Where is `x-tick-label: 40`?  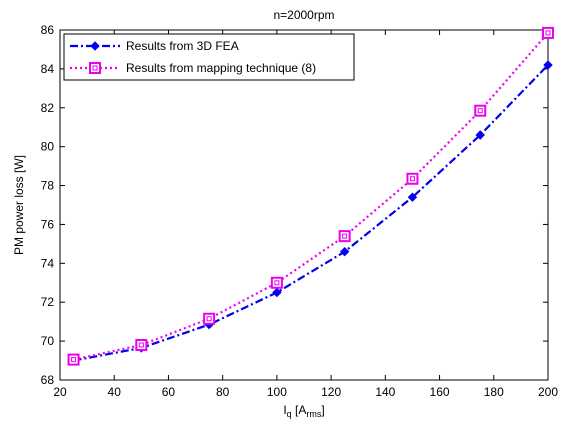
x-tick-label: 40 is located at coordinates (115, 392).